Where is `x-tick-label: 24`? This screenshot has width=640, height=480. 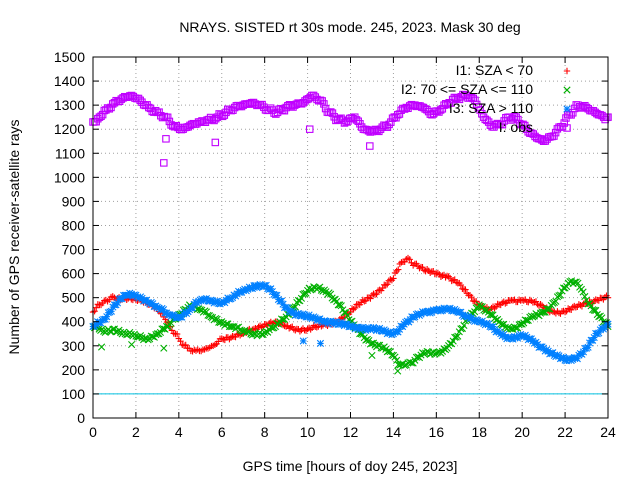 x-tick-label: 24 is located at coordinates (608, 432).